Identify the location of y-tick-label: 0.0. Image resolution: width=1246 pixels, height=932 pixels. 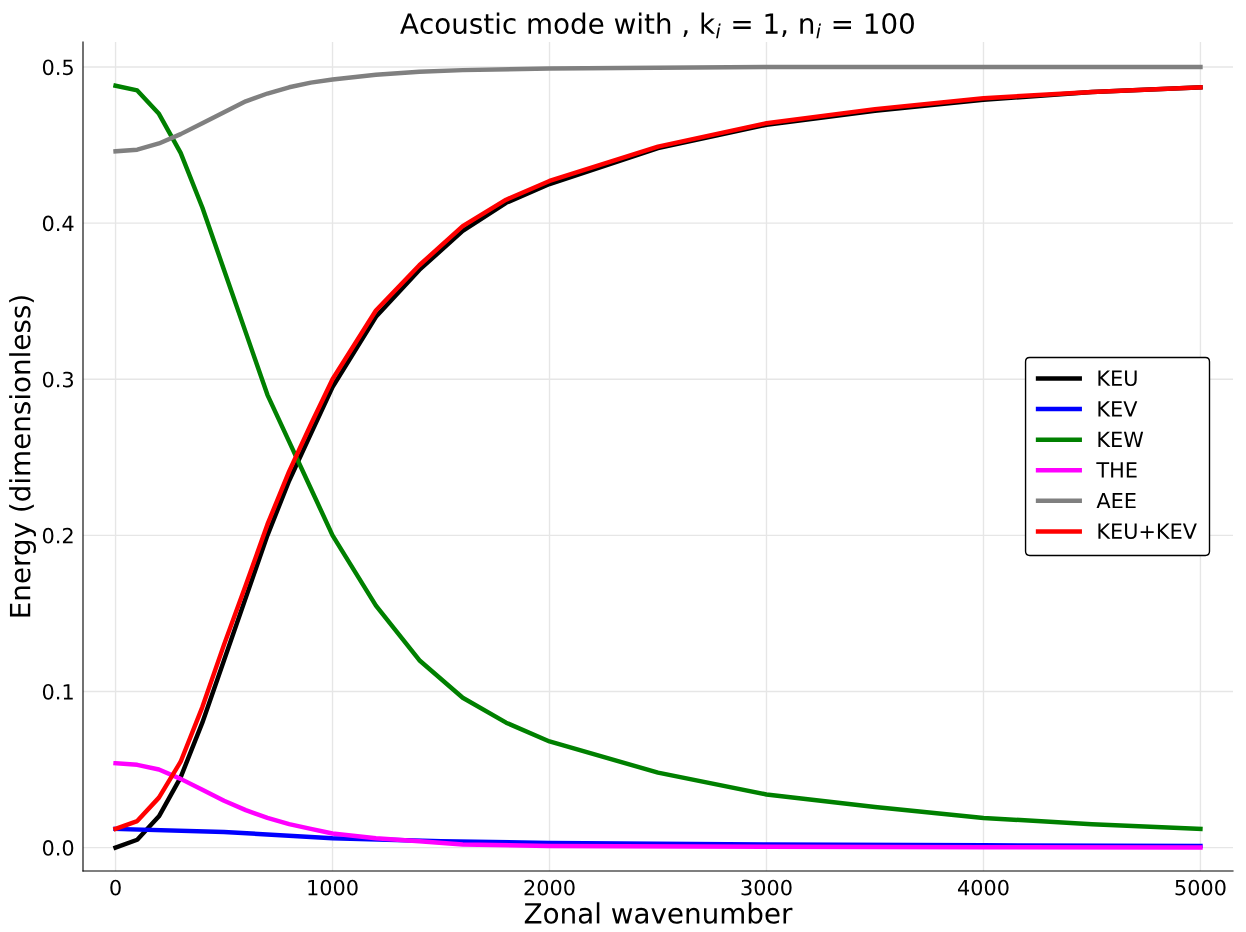
(58, 848).